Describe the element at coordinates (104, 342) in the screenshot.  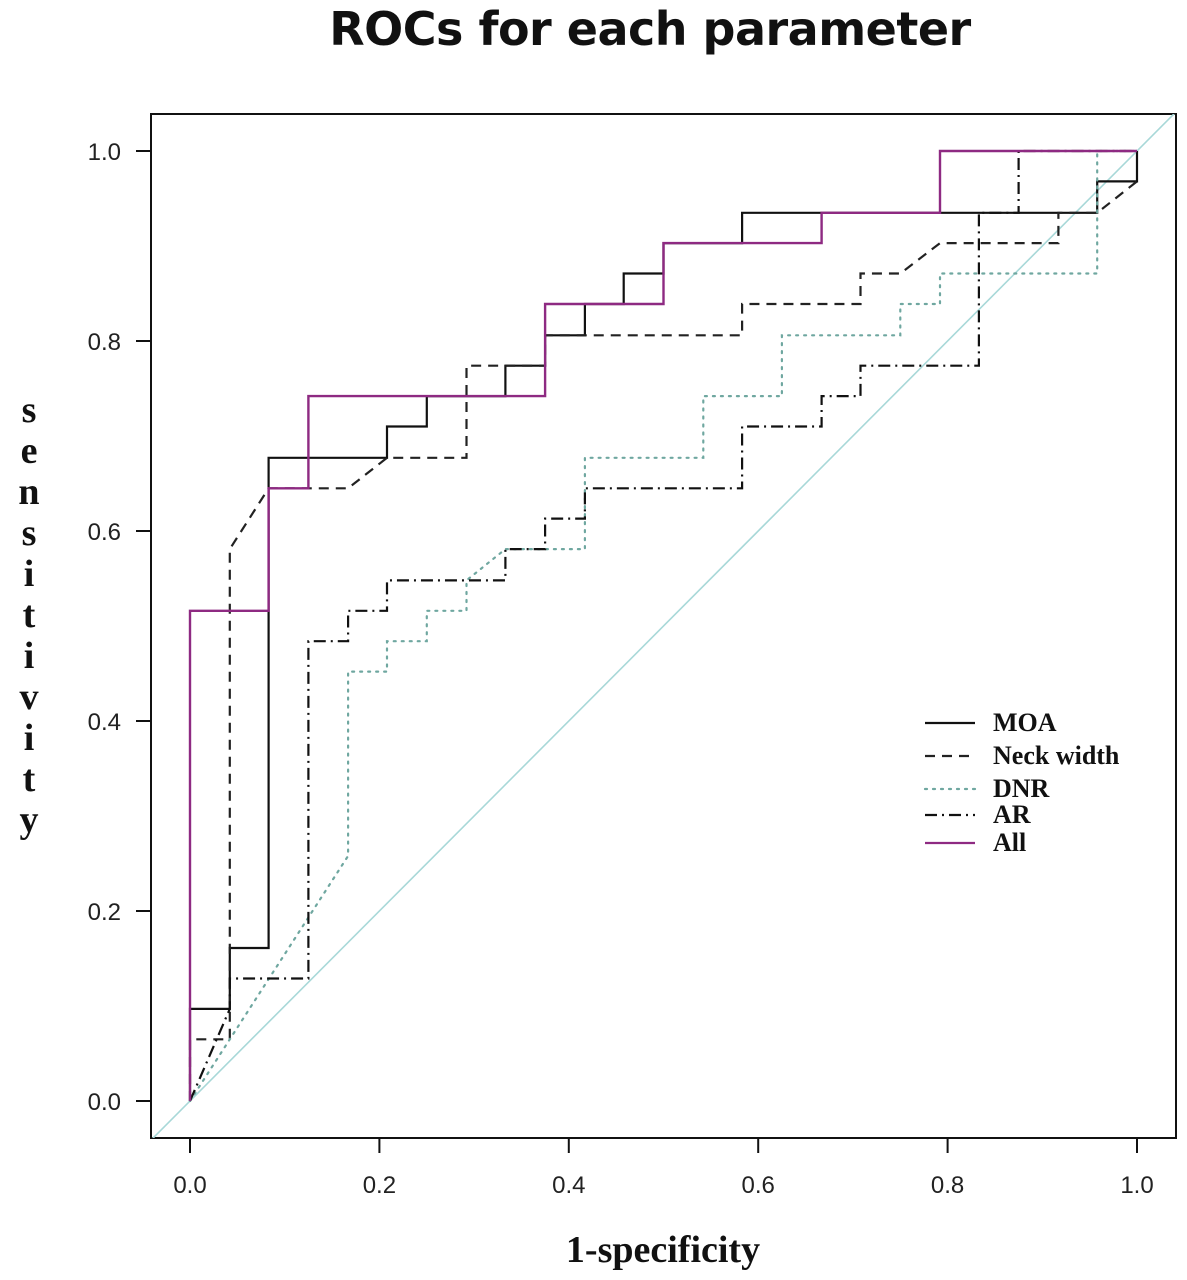
I see `y-tick-label: 0.8` at that location.